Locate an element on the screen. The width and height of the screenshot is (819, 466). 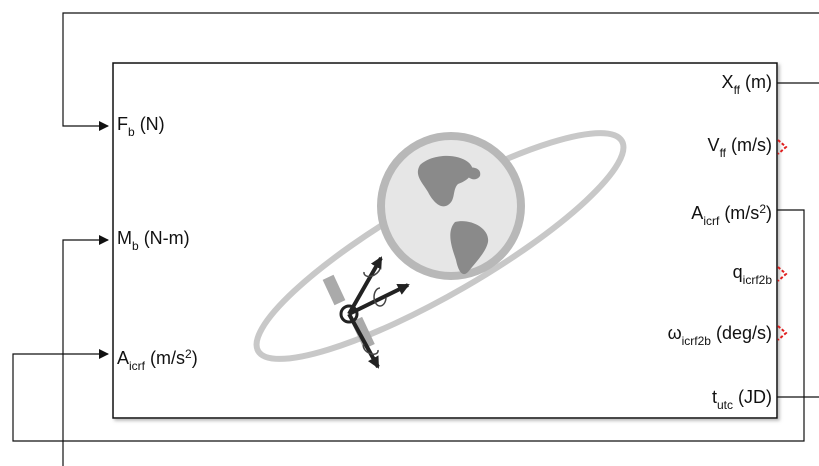
unconnected-marker-omega is located at coordinates (782, 333).